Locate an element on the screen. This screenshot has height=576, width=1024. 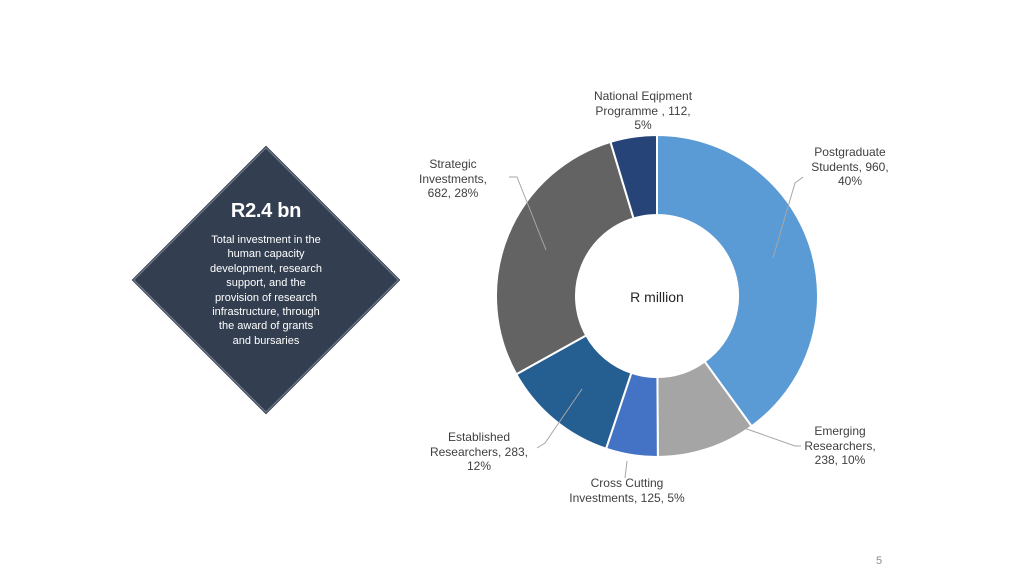
leader-line-cross-cutting-investments is located at coordinates (626, 469).